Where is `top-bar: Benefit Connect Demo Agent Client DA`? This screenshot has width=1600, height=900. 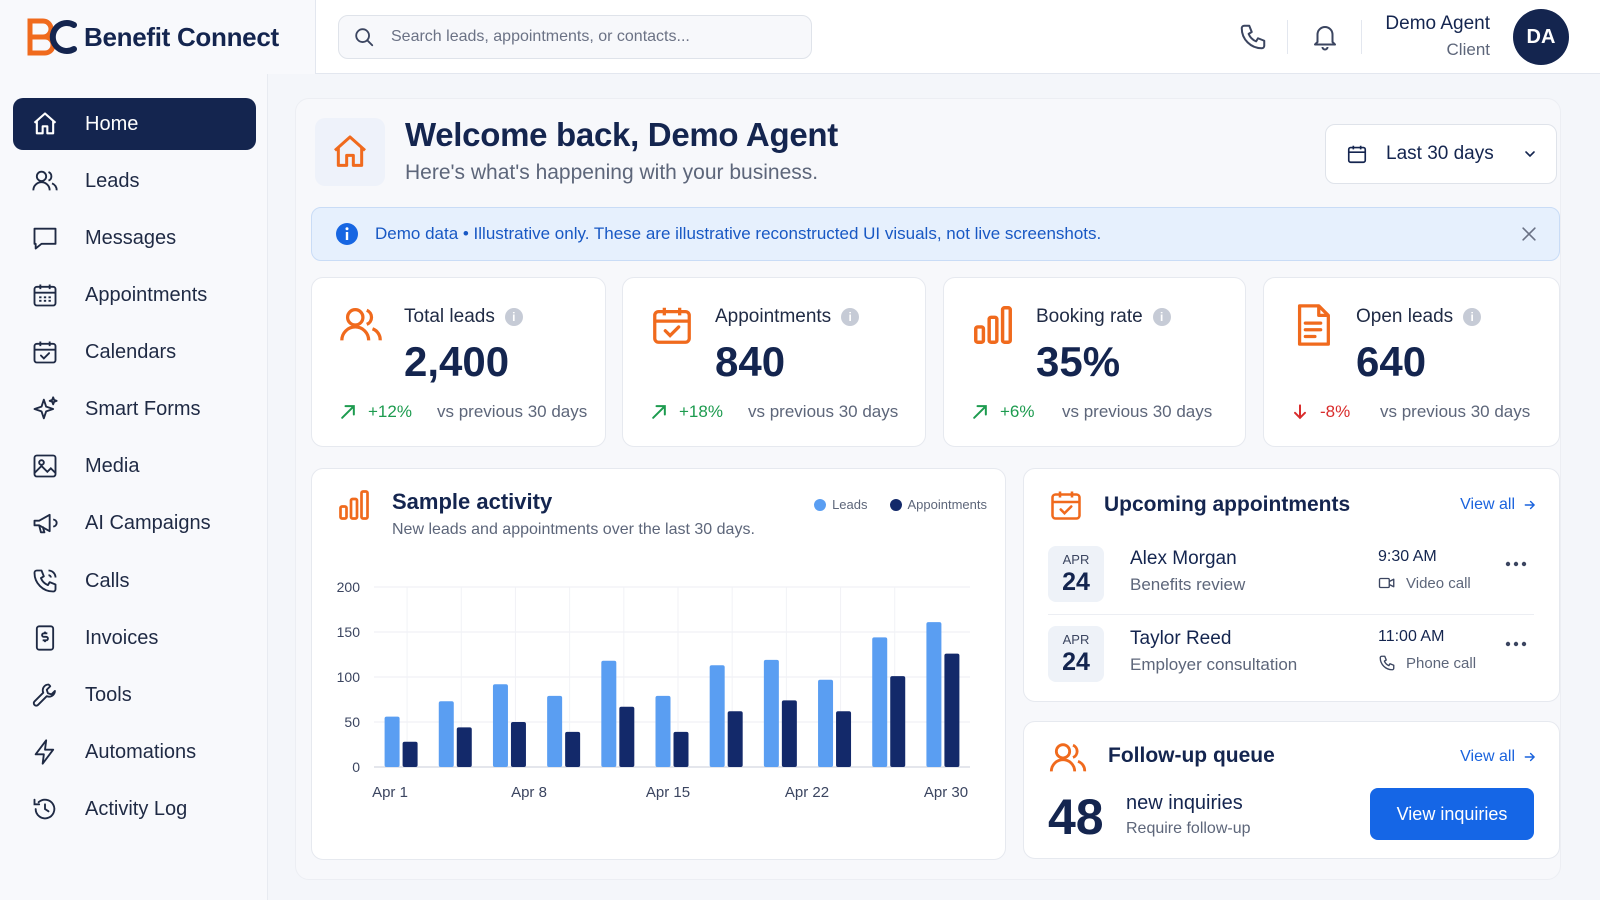
top-bar: Benefit Connect Demo Agent Client DA is located at coordinates (800, 37).